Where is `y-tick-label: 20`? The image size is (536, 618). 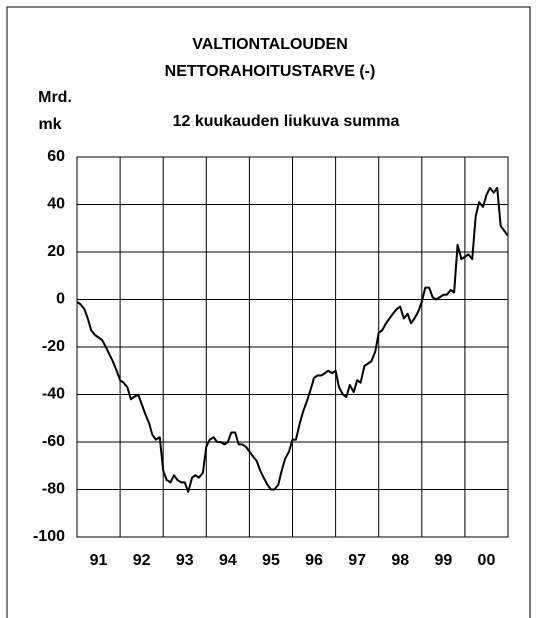 y-tick-label: 20 is located at coordinates (56, 251).